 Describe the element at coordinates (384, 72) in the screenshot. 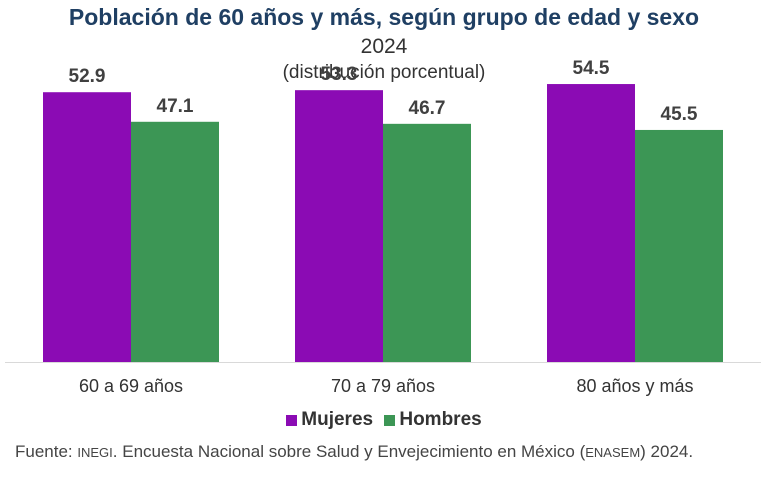

I see `chart-subtitle-unit: (distribución porcentual)` at that location.